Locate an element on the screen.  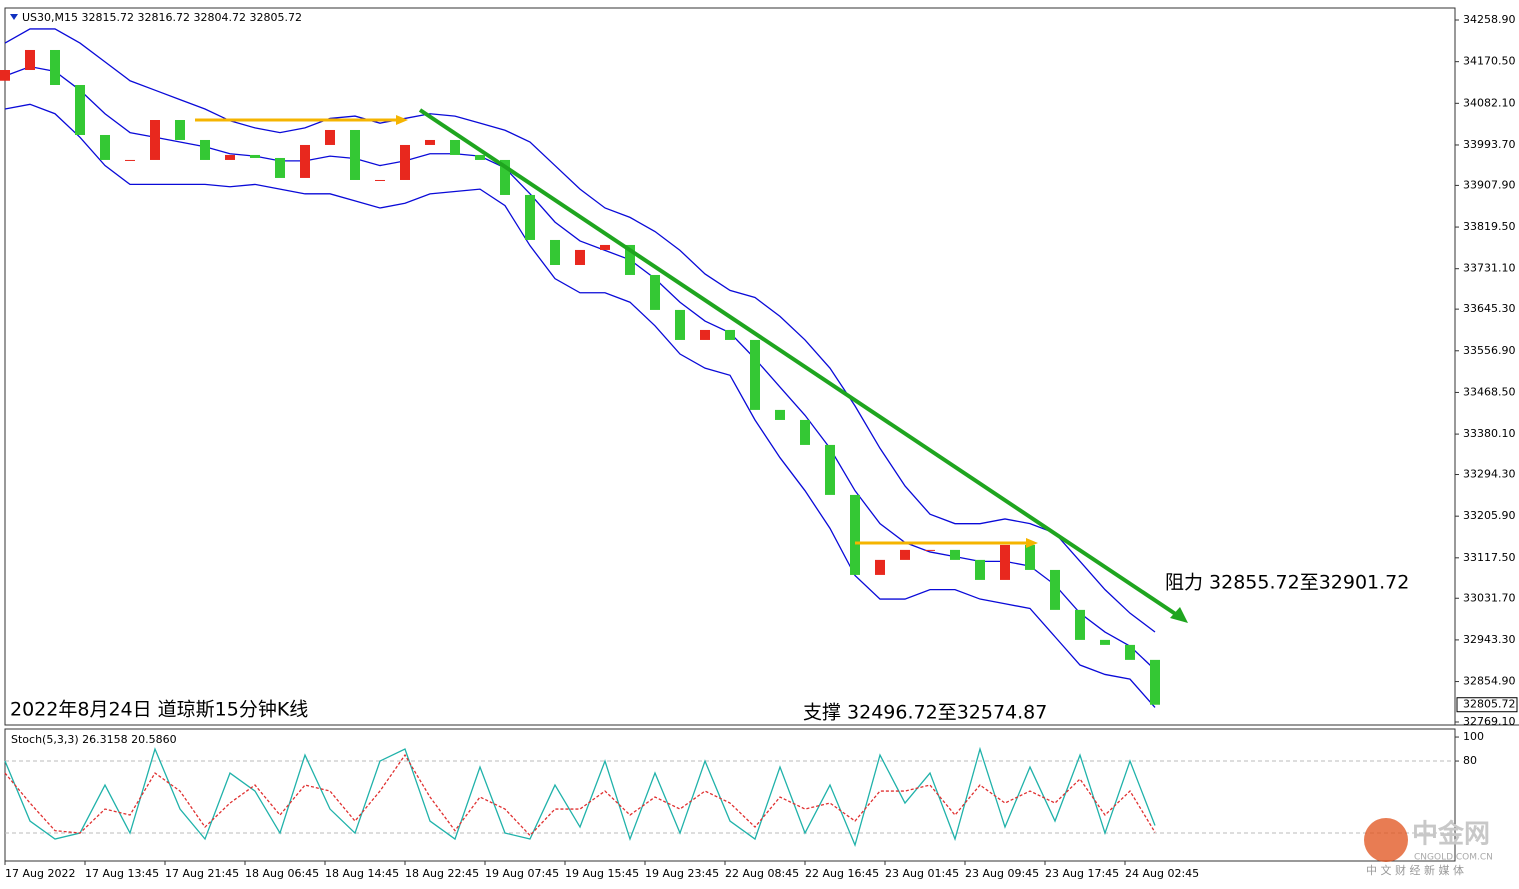
support-label: 支撑 32496.72至32574.87 is located at coordinates (925, 713).